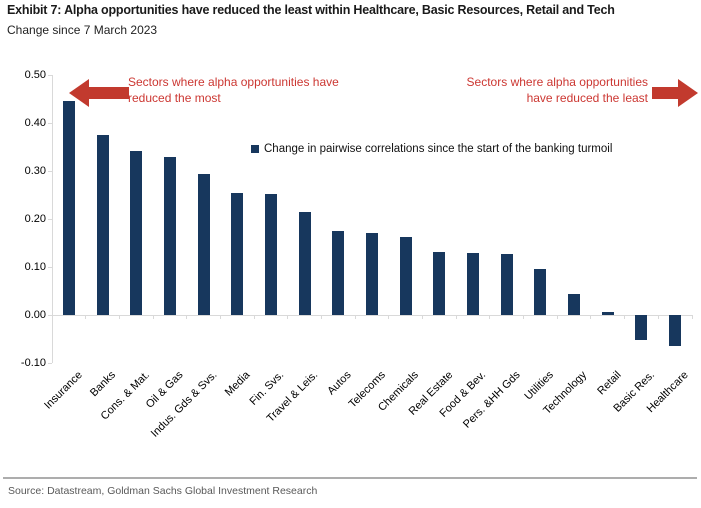 Image resolution: width=701 pixels, height=508 pixels. I want to click on x-tick-label: Insurance, so click(63, 390).